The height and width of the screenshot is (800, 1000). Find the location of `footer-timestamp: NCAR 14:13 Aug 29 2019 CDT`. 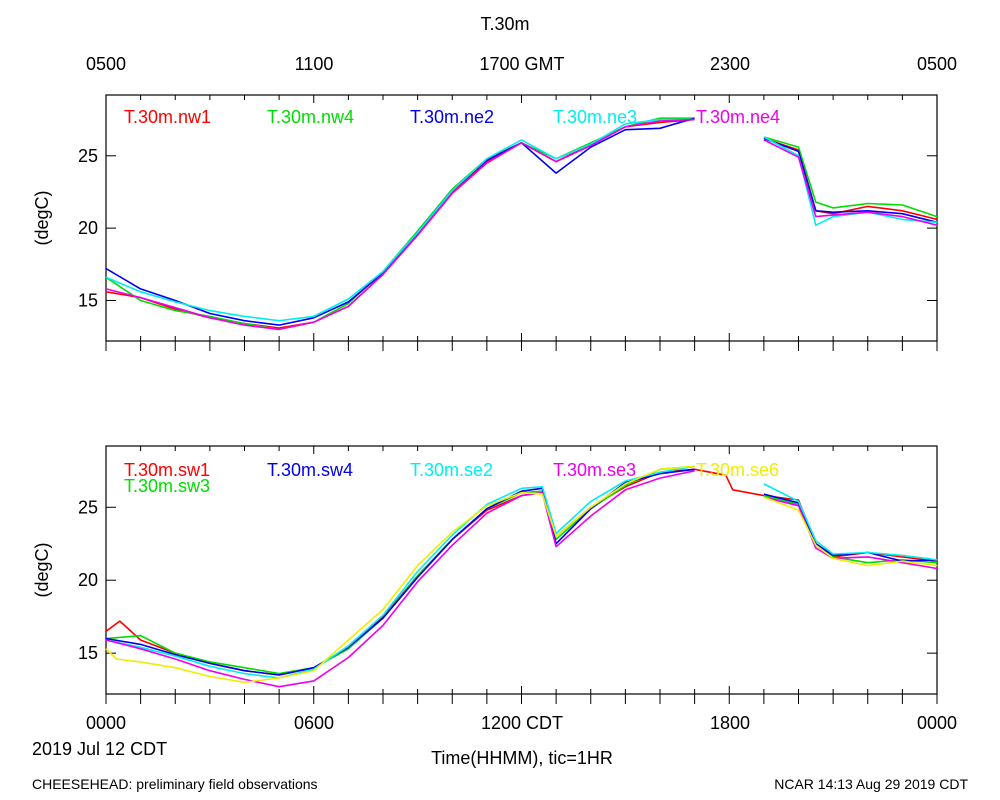

footer-timestamp: NCAR 14:13 Aug 29 2019 CDT is located at coordinates (871, 784).